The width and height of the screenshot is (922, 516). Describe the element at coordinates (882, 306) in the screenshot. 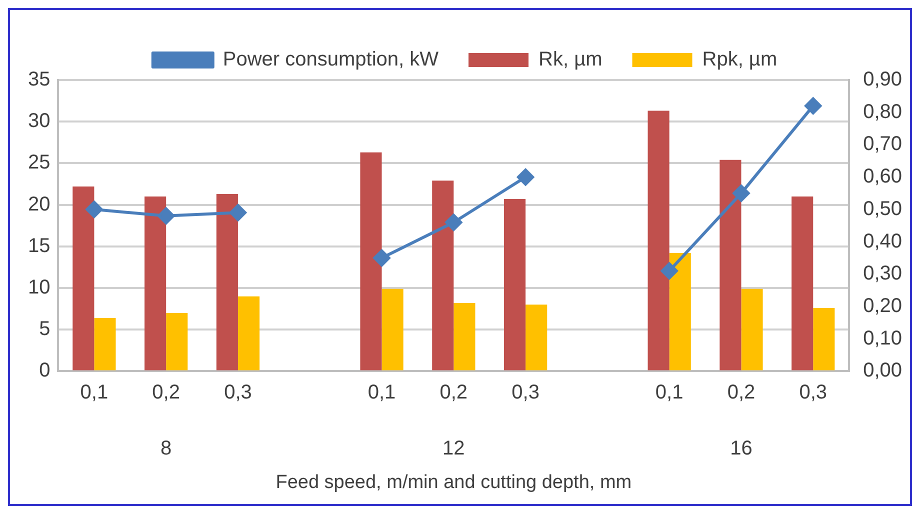

I see `y2-tick-label: 0,20` at that location.